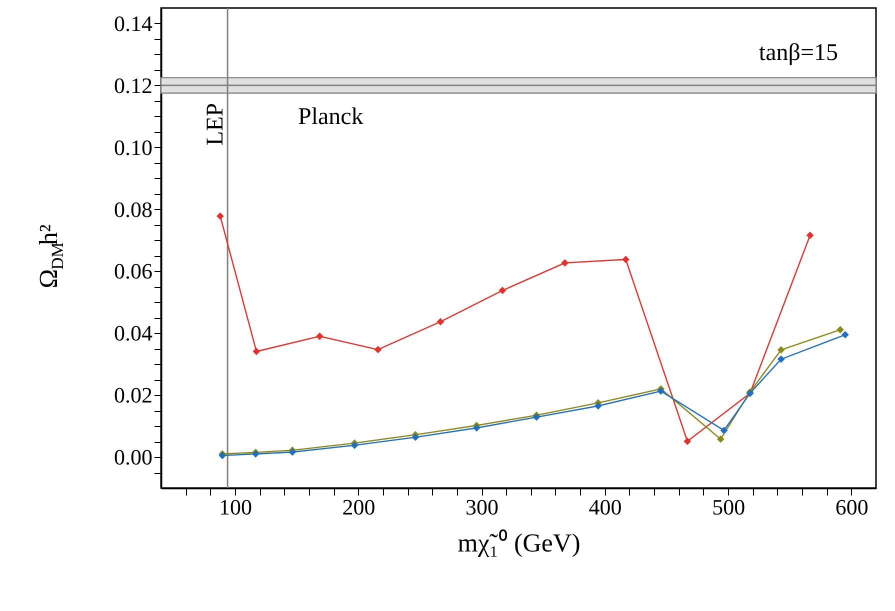 Image resolution: width=895 pixels, height=611 pixels. I want to click on x-tick-label: 400, so click(605, 507).